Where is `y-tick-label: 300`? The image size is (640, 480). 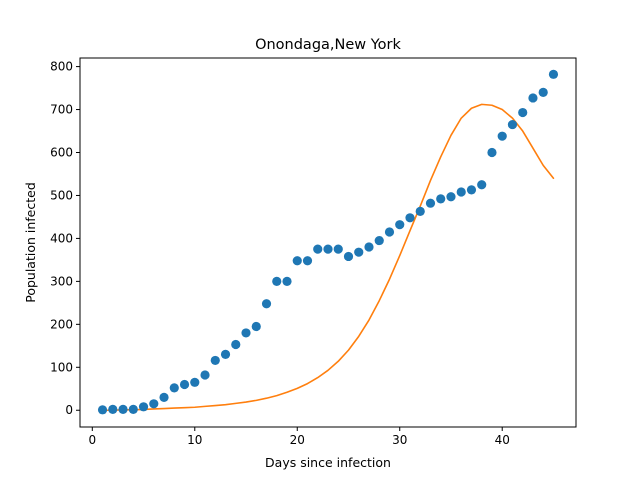
y-tick-label: 300 is located at coordinates (61, 281).